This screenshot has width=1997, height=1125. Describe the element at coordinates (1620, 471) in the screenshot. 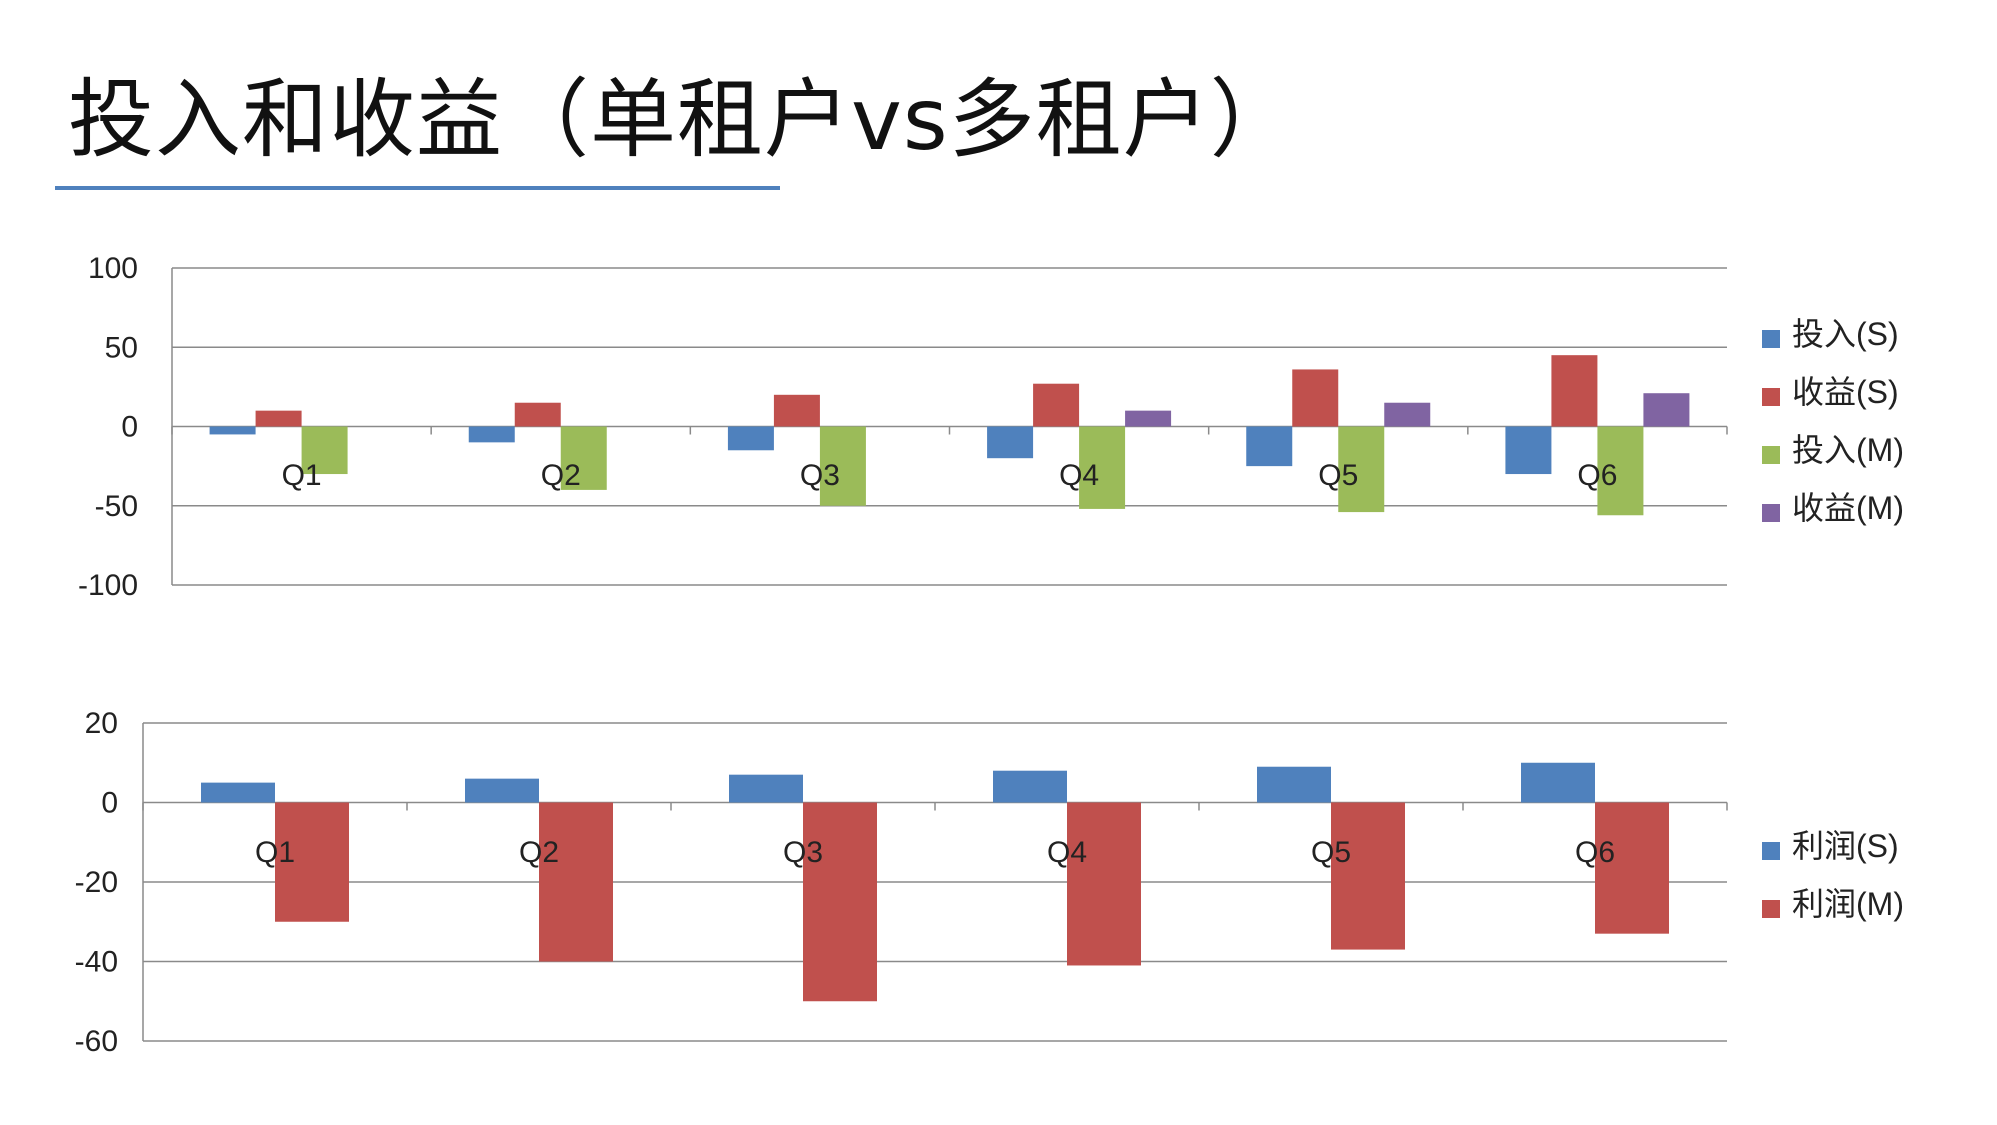

I see `bar-投入(M)-Q6` at that location.